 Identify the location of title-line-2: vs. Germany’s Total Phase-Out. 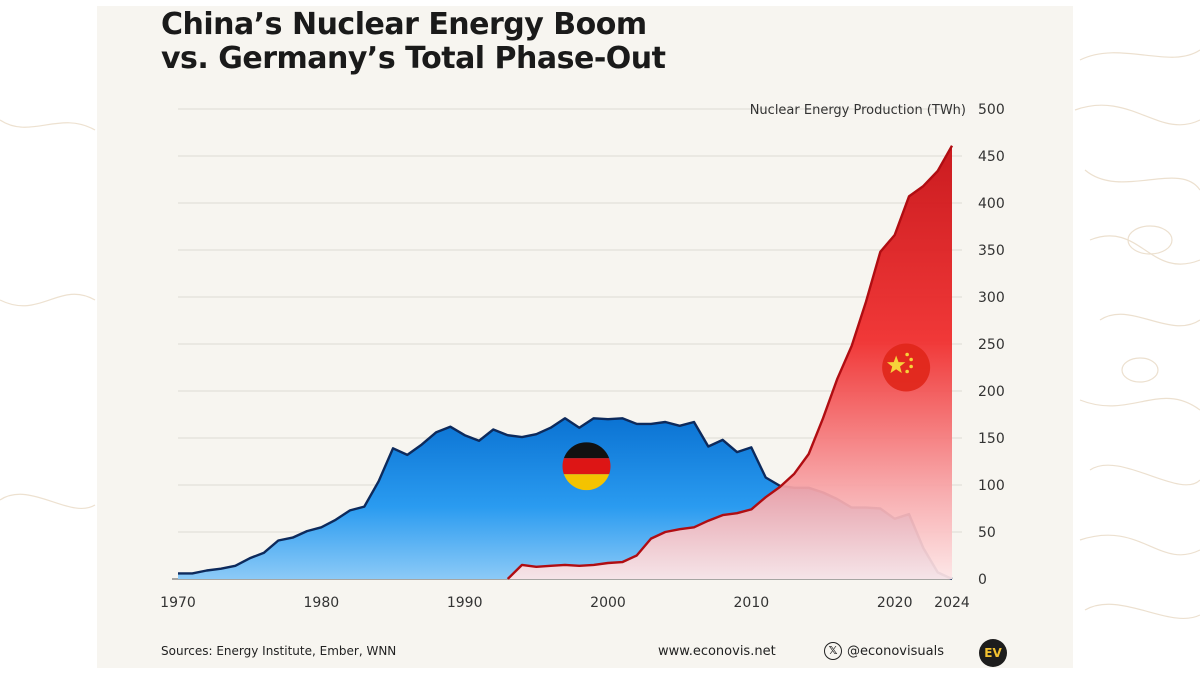
(413, 58).